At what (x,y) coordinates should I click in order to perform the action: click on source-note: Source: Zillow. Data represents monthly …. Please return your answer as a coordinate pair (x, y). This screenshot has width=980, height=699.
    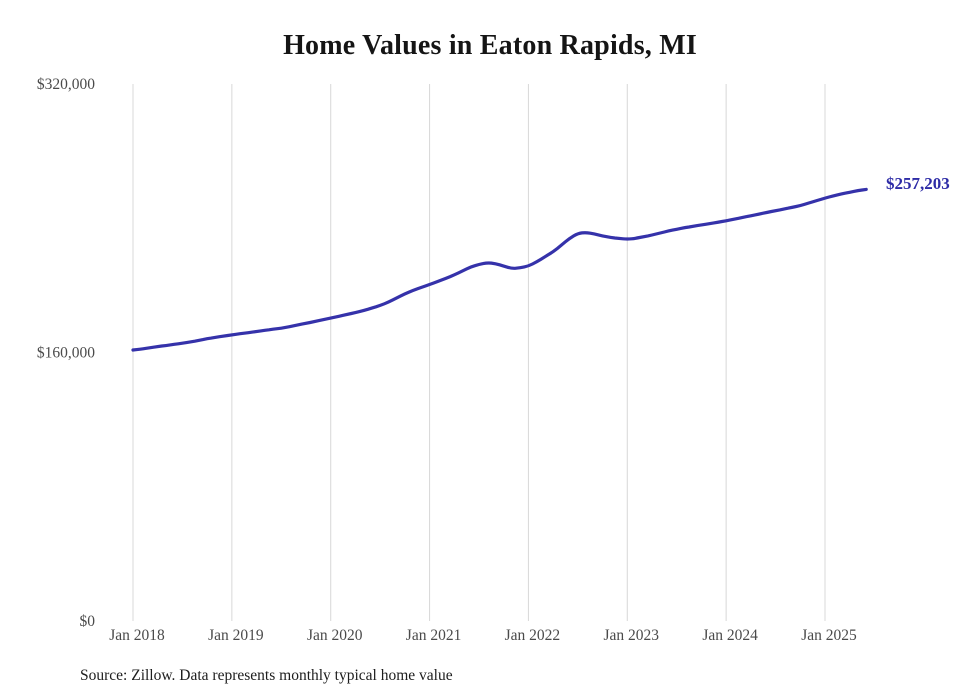
    Looking at the image, I should click on (266, 675).